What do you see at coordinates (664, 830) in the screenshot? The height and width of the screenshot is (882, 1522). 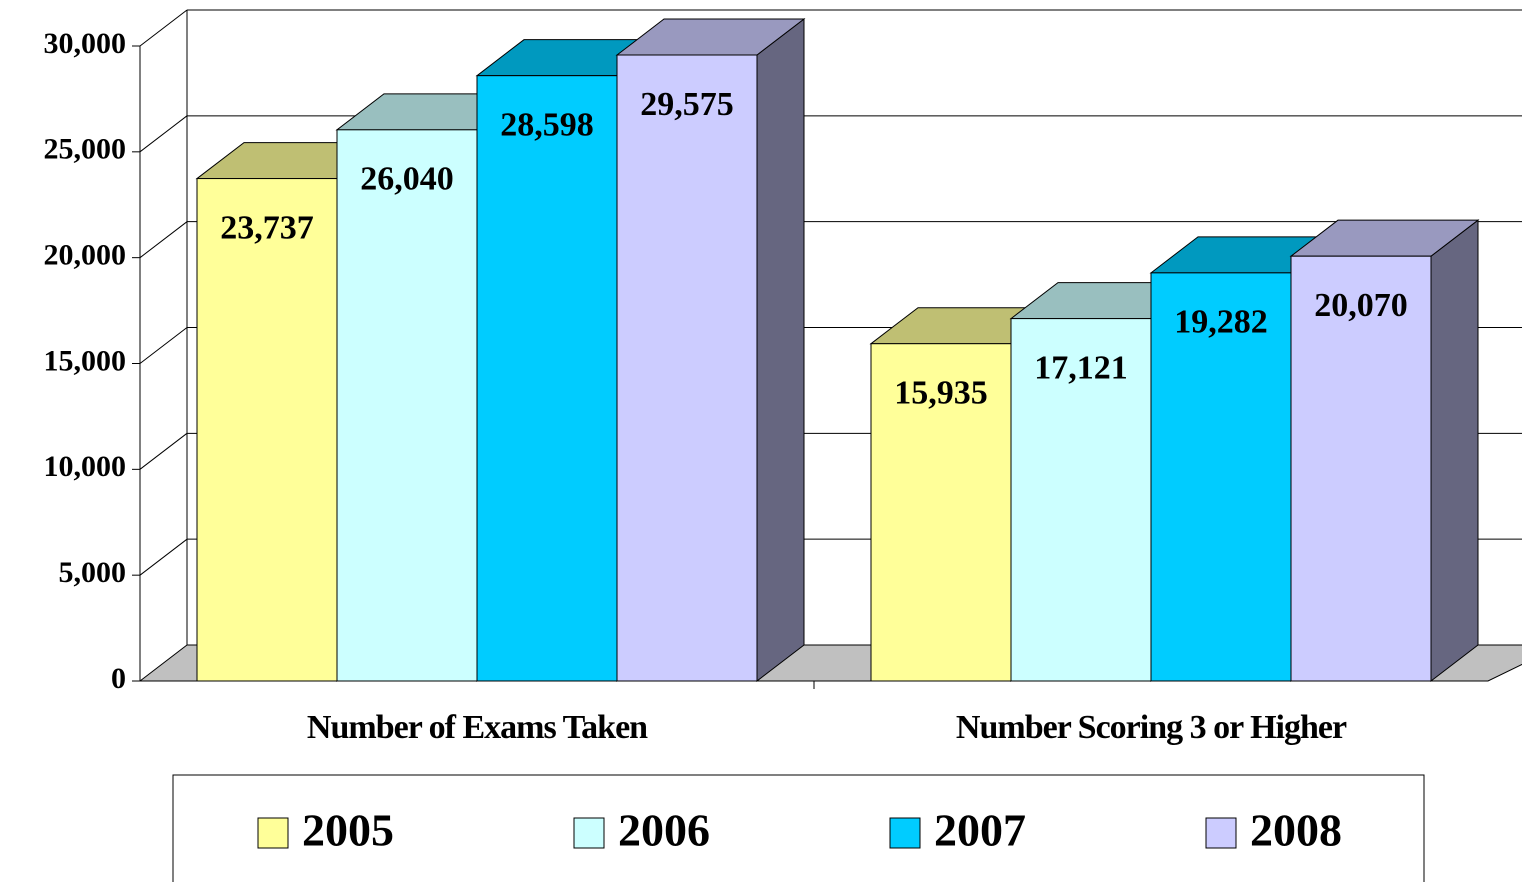 I see `legend-label: 2006` at bounding box center [664, 830].